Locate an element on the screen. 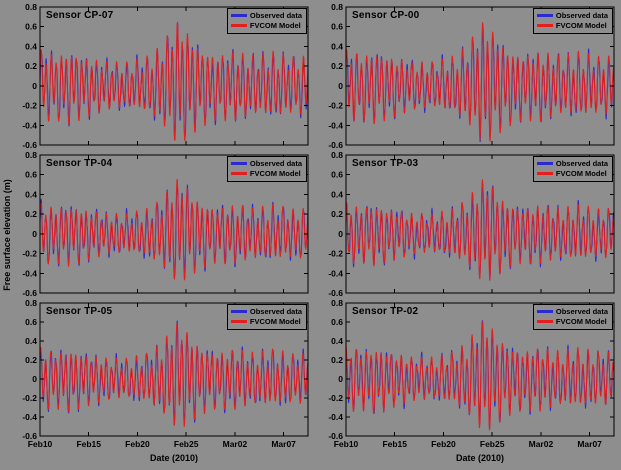 The height and width of the screenshot is (470, 621). y-axis-label: Free surface elevation (m) is located at coordinates (7, 235).